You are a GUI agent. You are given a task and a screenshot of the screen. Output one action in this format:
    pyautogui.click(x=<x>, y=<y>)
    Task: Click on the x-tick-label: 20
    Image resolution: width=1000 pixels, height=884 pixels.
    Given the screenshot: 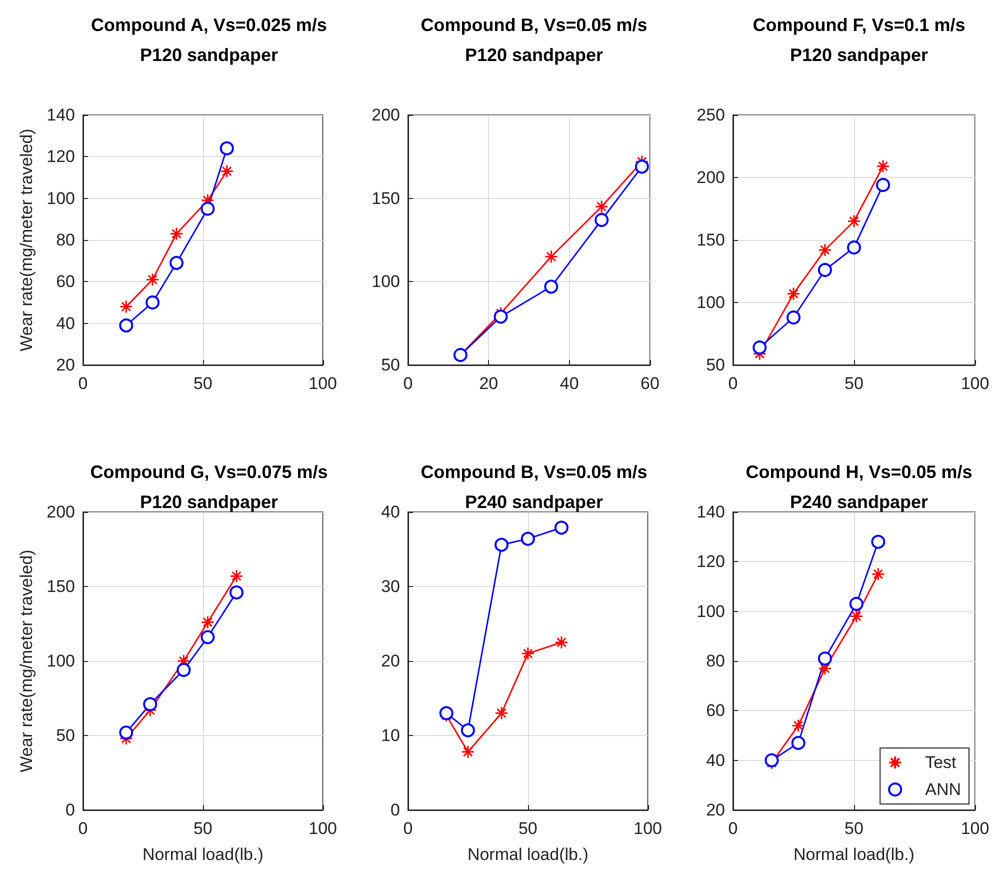 What is the action you would take?
    pyautogui.click(x=488, y=383)
    